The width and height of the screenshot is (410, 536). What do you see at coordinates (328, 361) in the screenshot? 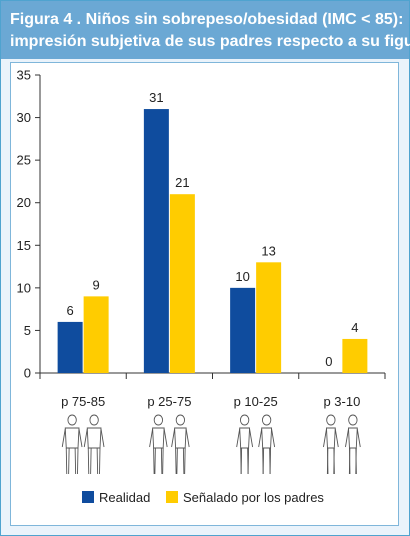
I see `data-label: 0` at bounding box center [328, 361].